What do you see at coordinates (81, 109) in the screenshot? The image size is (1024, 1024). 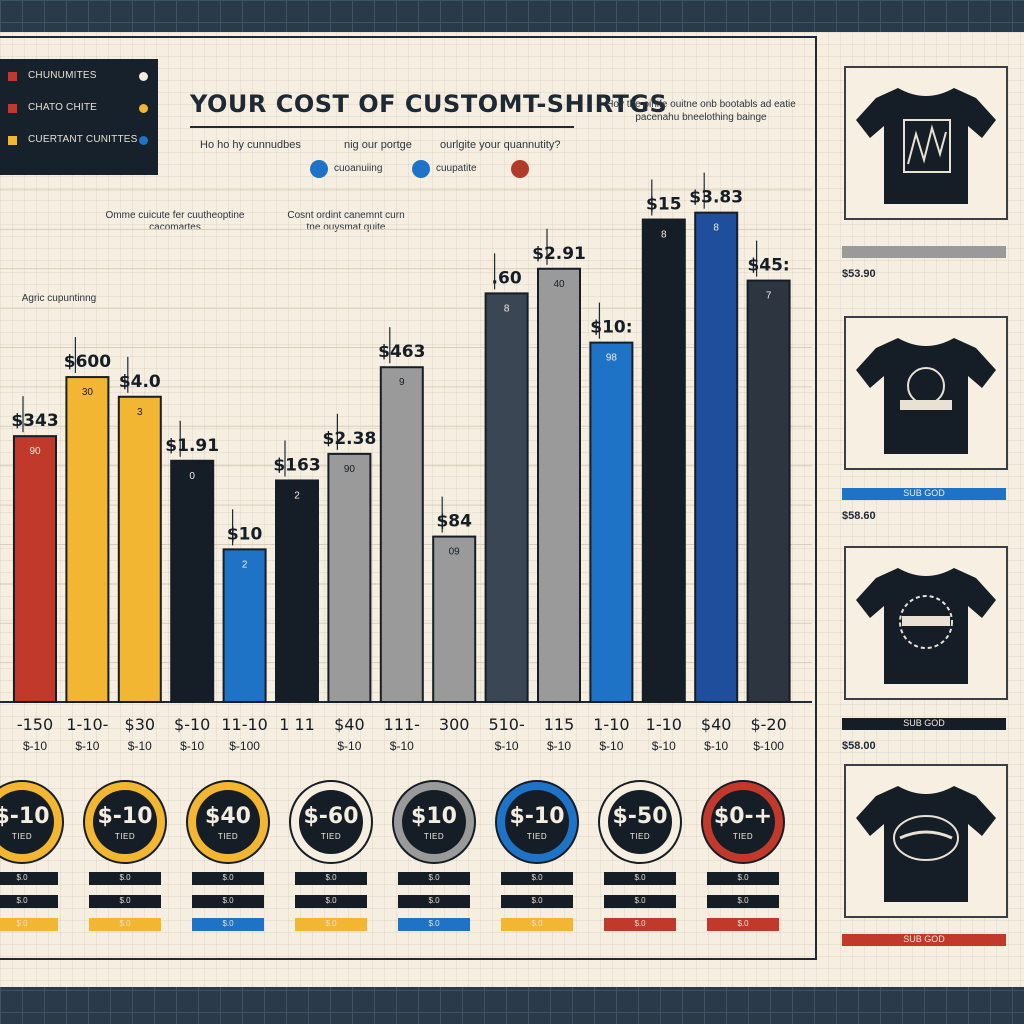 I see `legend-item: CHATO CHITE` at bounding box center [81, 109].